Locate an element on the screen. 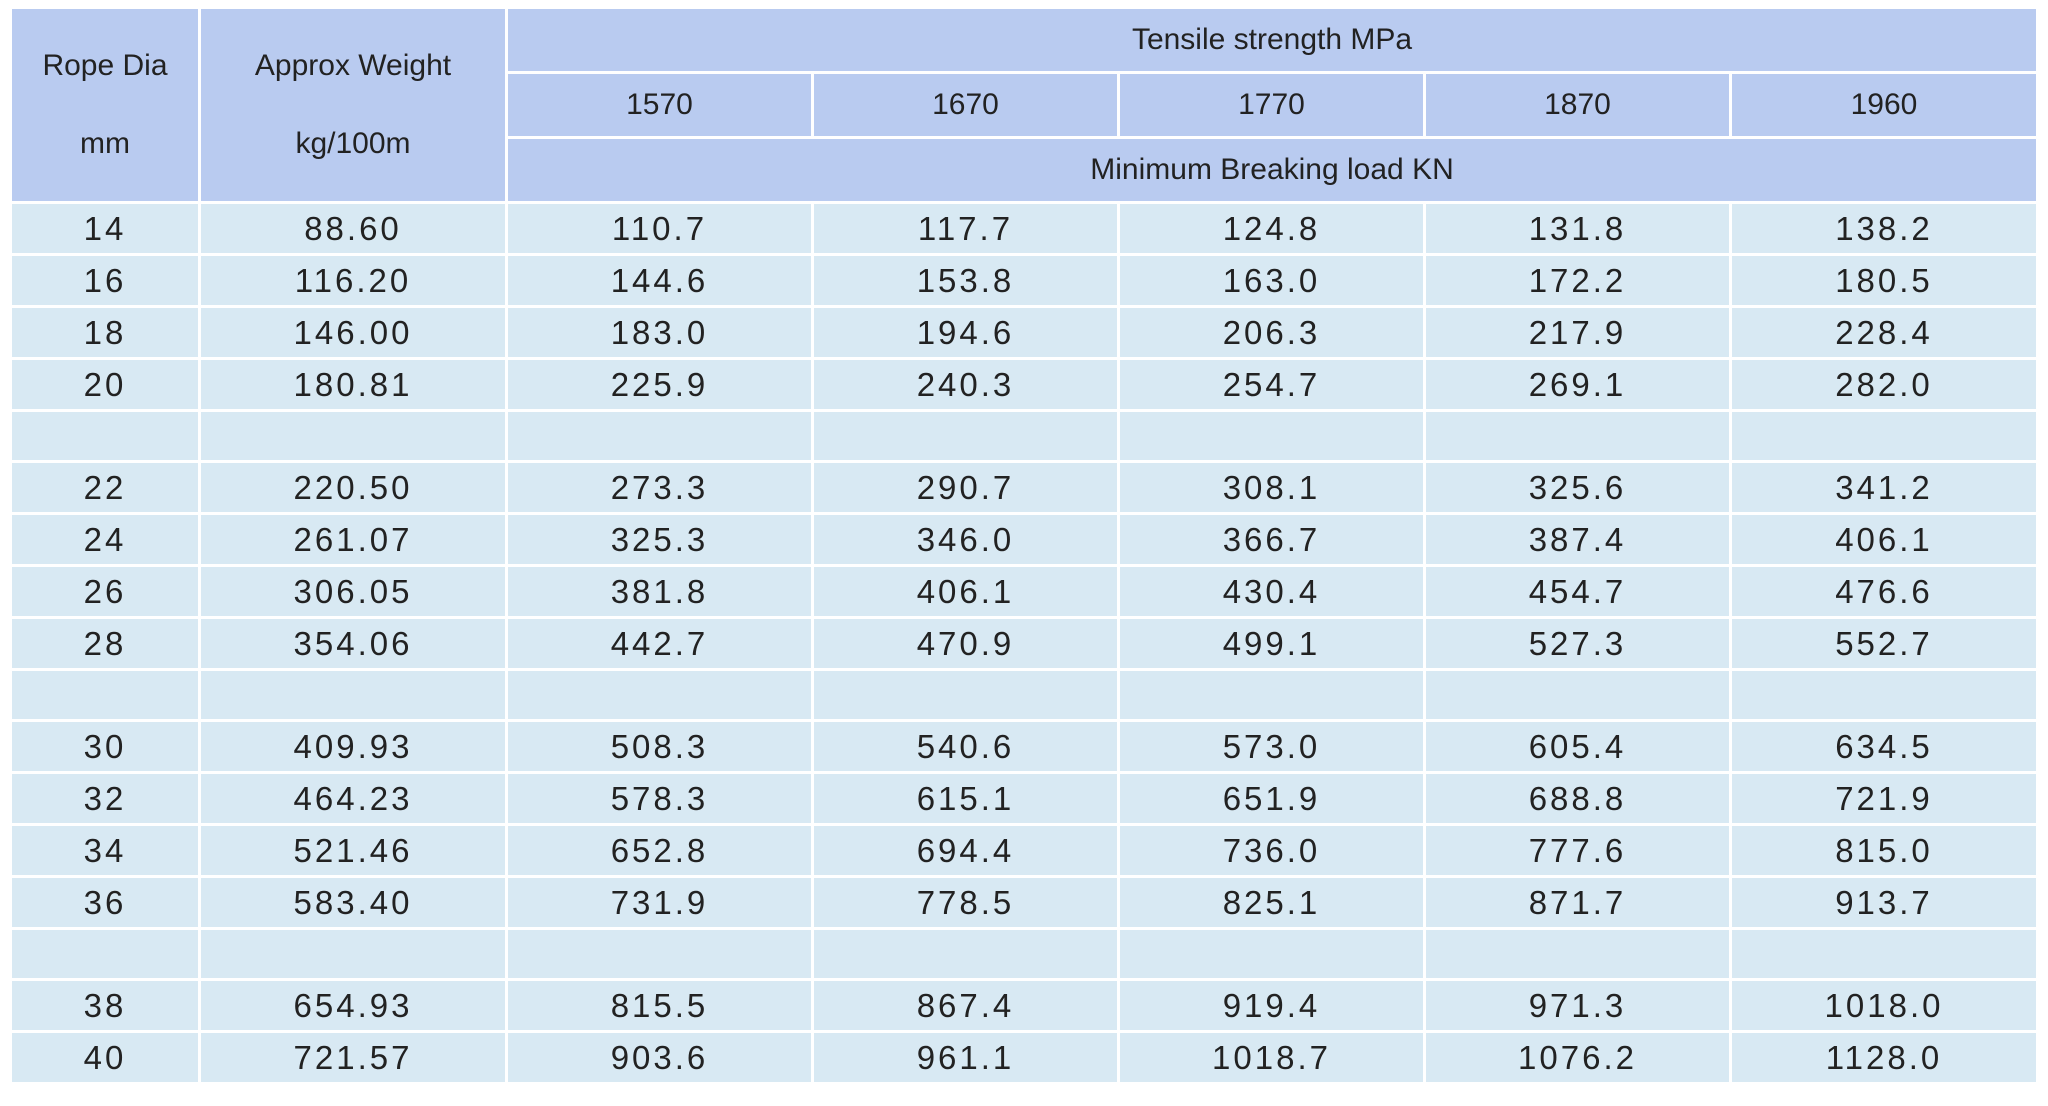 Image resolution: width=2048 pixels, height=1106 pixels. weight-cell: 261.07 is located at coordinates (353, 539).